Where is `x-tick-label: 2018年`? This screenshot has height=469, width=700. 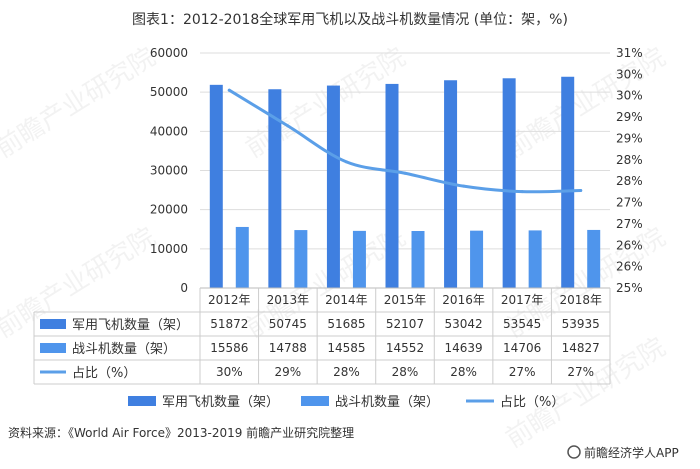 x-tick-label: 2018年 is located at coordinates (580, 300).